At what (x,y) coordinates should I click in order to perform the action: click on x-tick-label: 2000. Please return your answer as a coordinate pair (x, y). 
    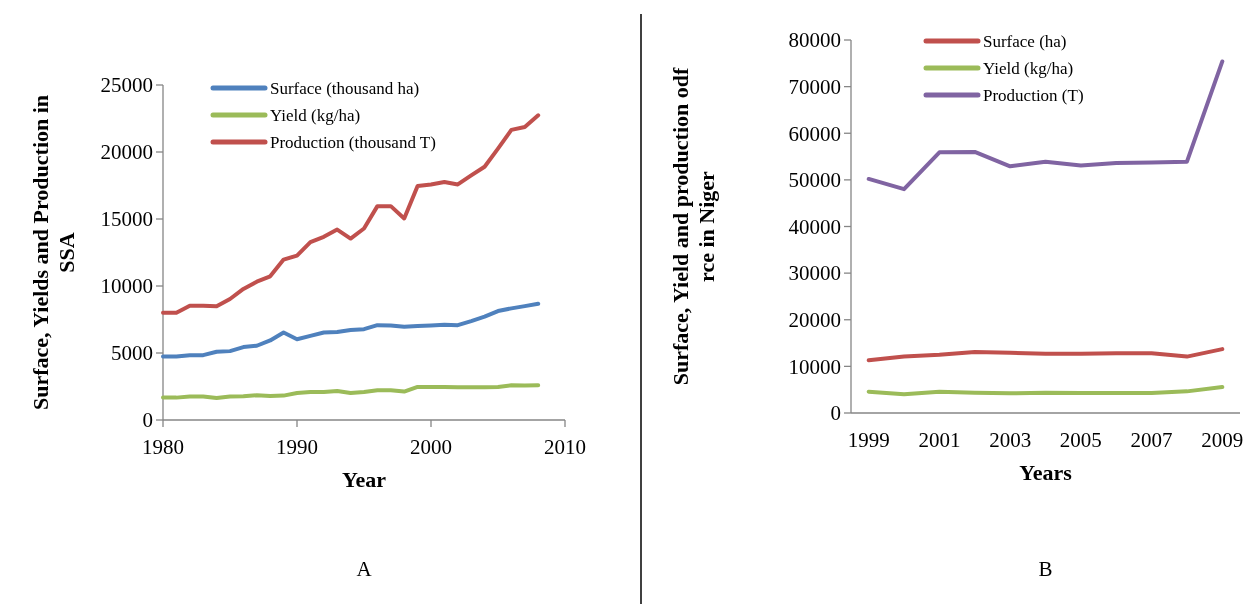
    Looking at the image, I should click on (431, 447).